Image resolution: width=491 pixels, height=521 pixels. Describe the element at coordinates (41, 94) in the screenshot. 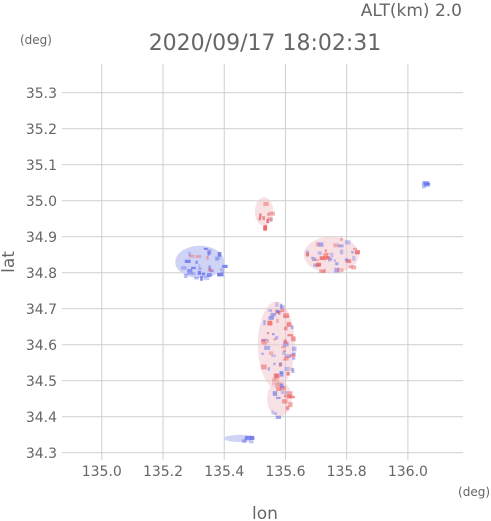

I see `y-tick-label: 35.3` at that location.